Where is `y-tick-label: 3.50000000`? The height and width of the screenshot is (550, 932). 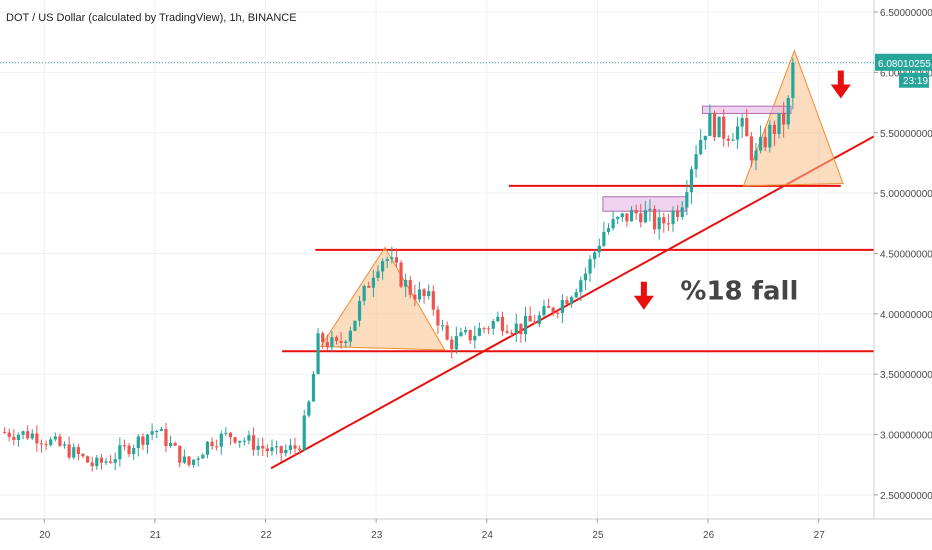
y-tick-label: 3.50000000 is located at coordinates (906, 375).